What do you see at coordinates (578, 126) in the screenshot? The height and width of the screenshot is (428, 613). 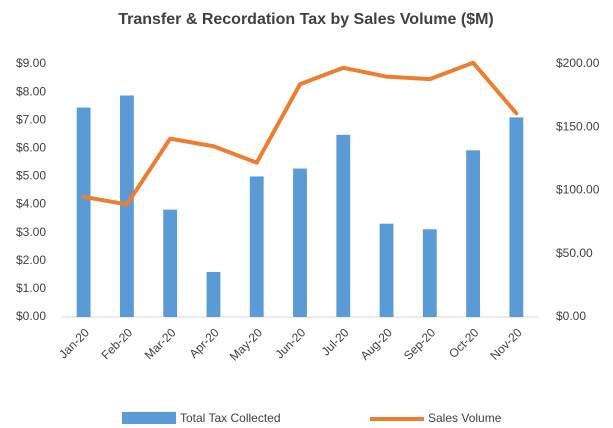 I see `y2-tick-label: $150.00` at bounding box center [578, 126].